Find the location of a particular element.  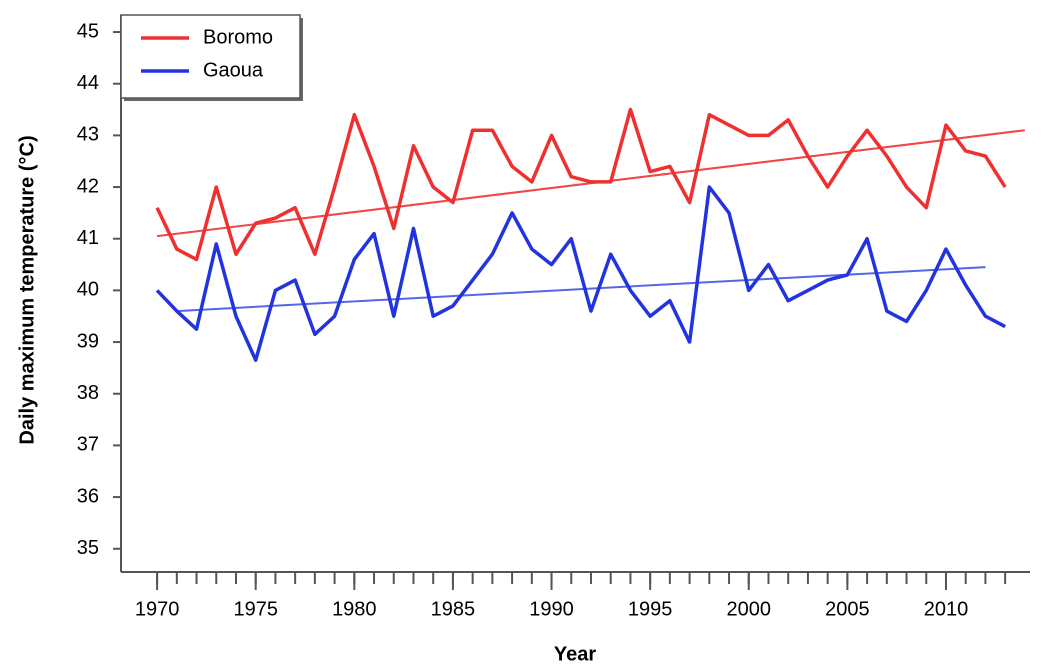

x-axis-label: Year is located at coordinates (575, 654).